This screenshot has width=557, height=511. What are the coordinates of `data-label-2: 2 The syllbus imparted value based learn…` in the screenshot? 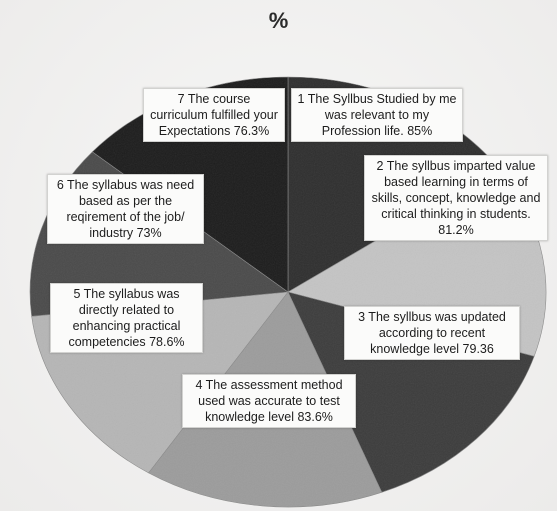 It's located at (456, 198).